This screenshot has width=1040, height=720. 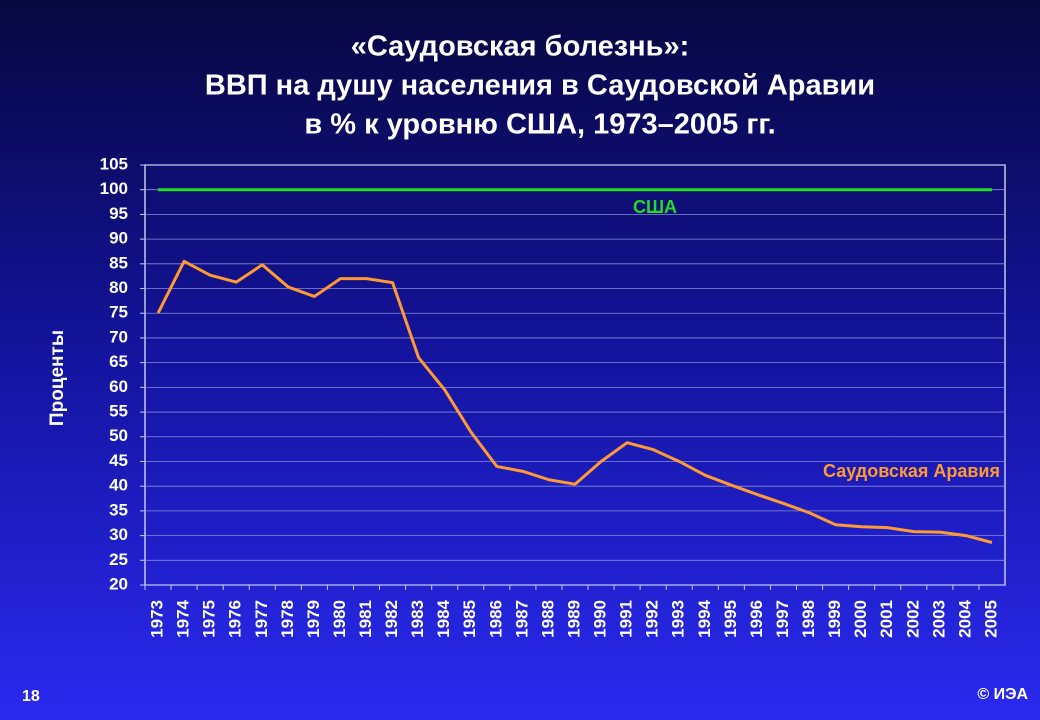 I want to click on x-tick-label: 1974, so click(x=183, y=618).